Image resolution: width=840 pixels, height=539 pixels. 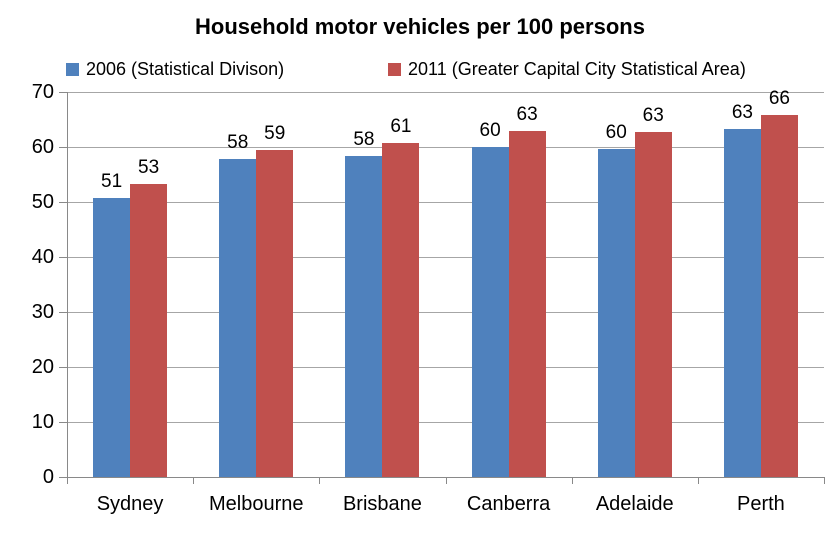 What do you see at coordinates (394, 69) in the screenshot?
I see `legend-swatch-2011` at bounding box center [394, 69].